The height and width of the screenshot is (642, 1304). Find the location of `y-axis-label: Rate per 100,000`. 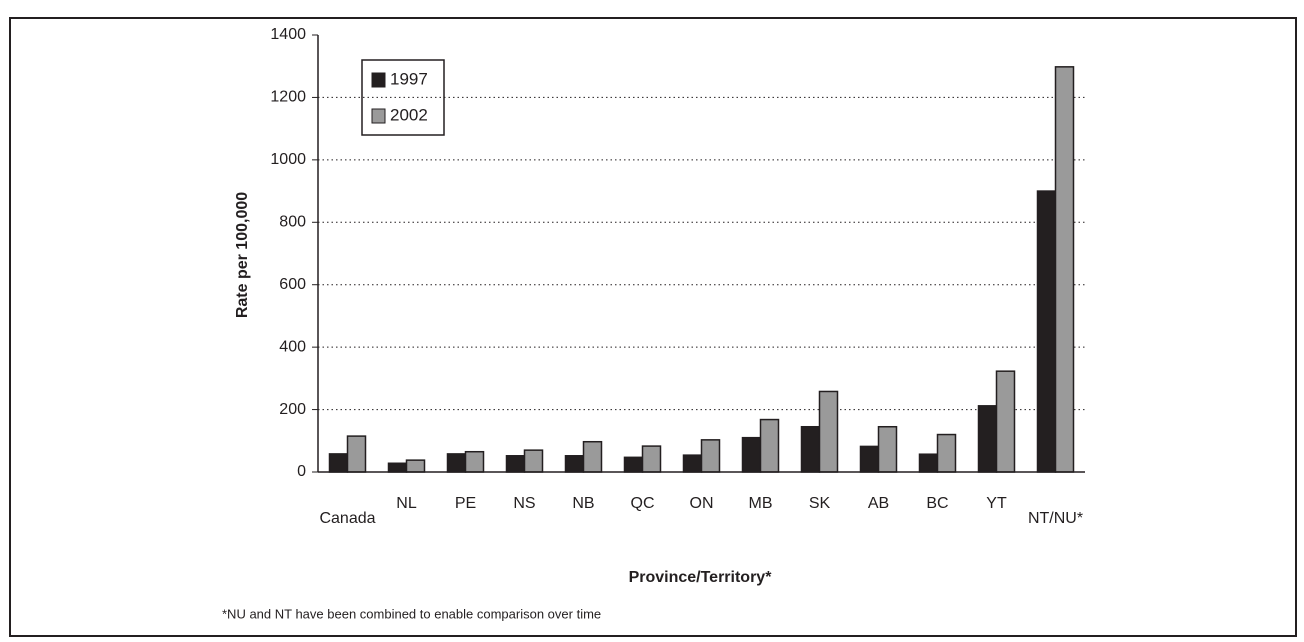

y-axis-label: Rate per 100,000 is located at coordinates (242, 255).